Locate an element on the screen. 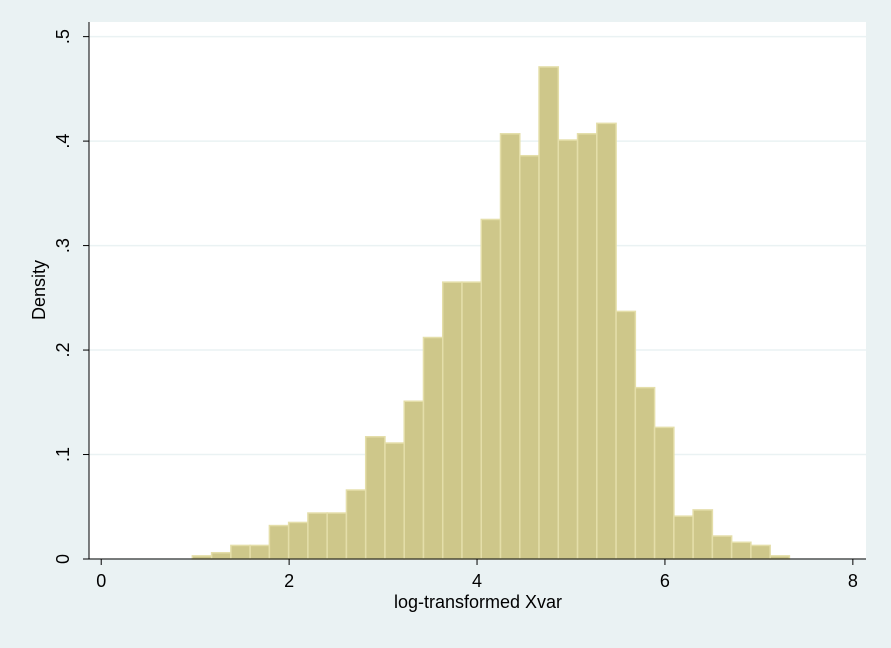 This screenshot has height=648, width=891. y-axis-title: Density is located at coordinates (39, 290).